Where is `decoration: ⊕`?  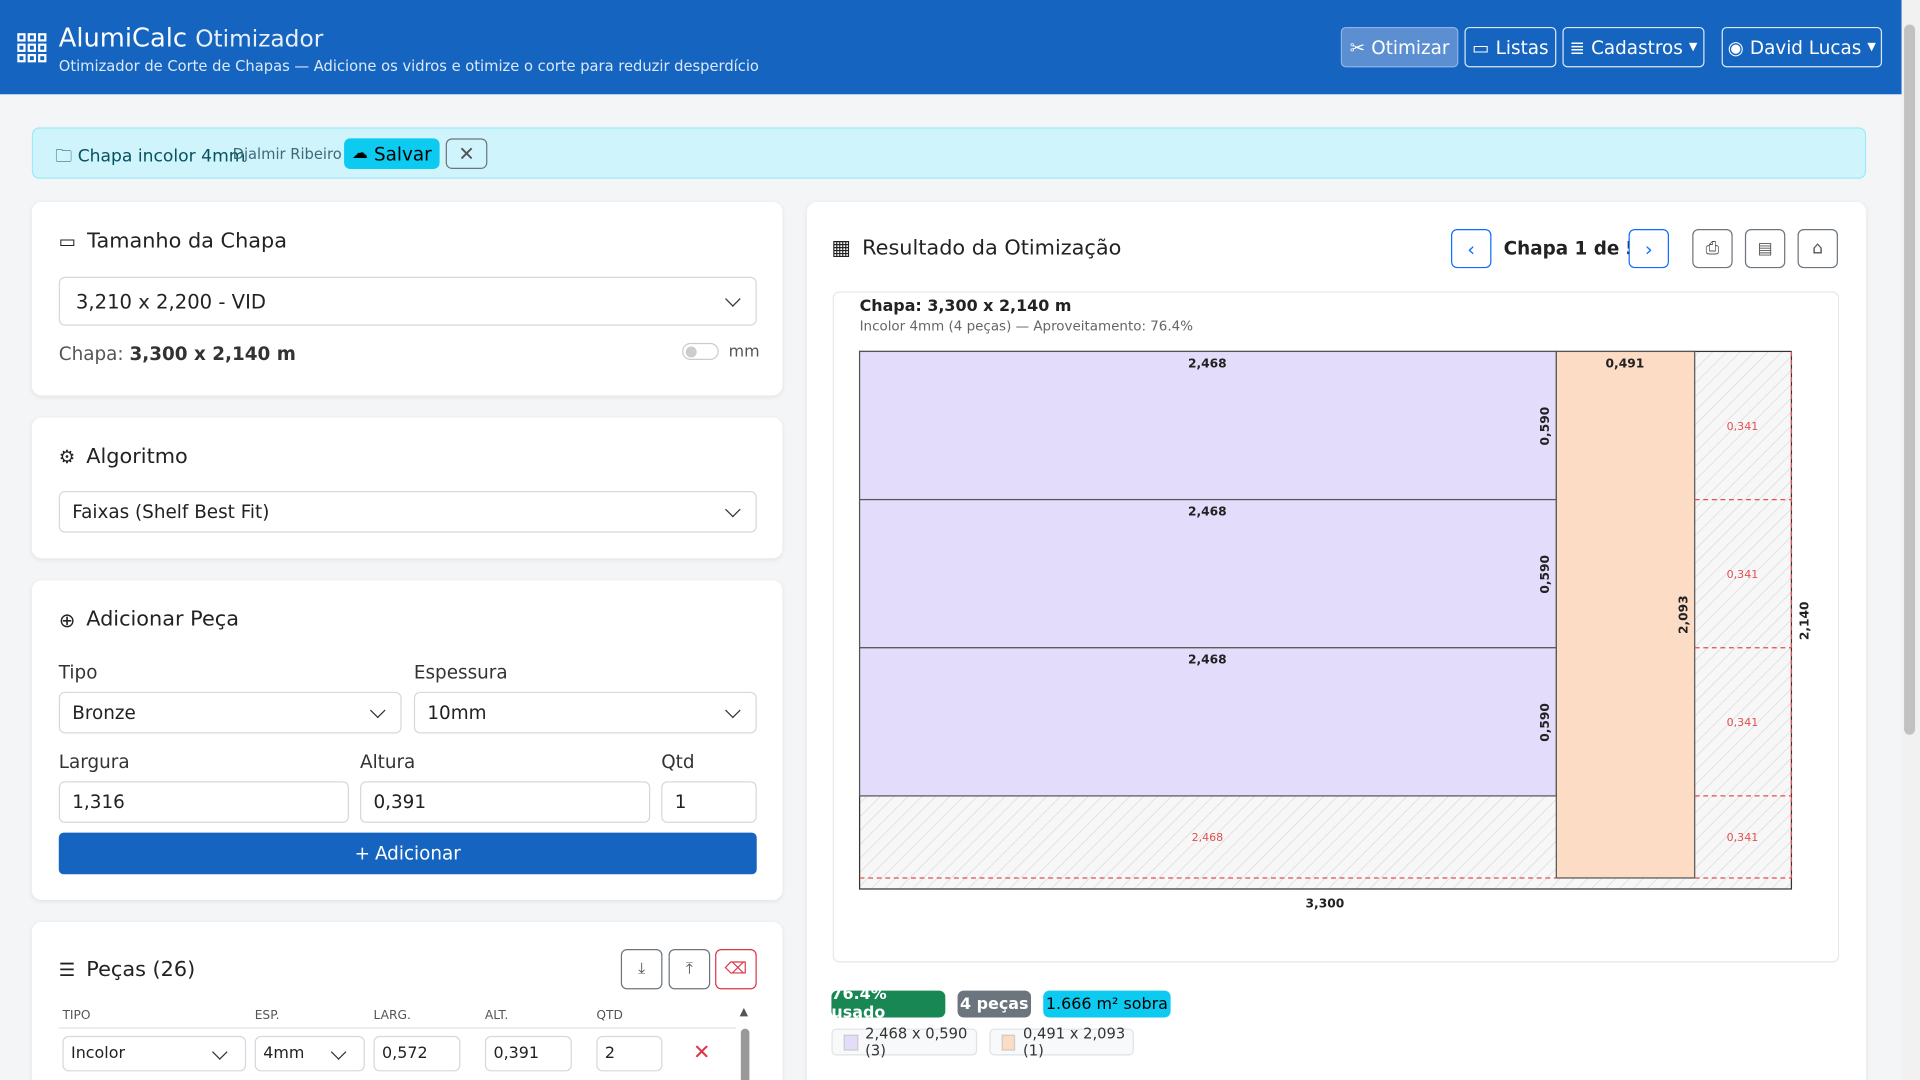
decoration: ⊕ is located at coordinates (67, 619).